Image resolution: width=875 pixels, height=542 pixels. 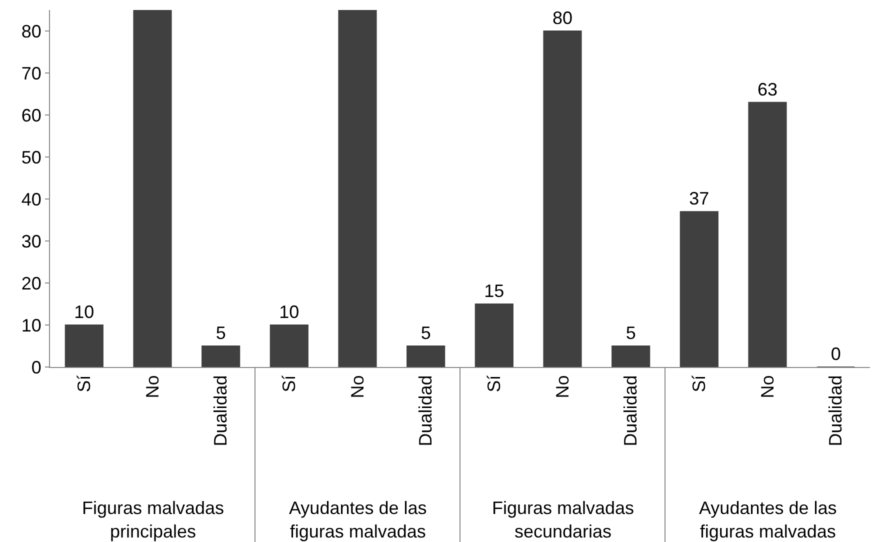 What do you see at coordinates (31, 31) in the screenshot?
I see `y-tick-label: 80` at bounding box center [31, 31].